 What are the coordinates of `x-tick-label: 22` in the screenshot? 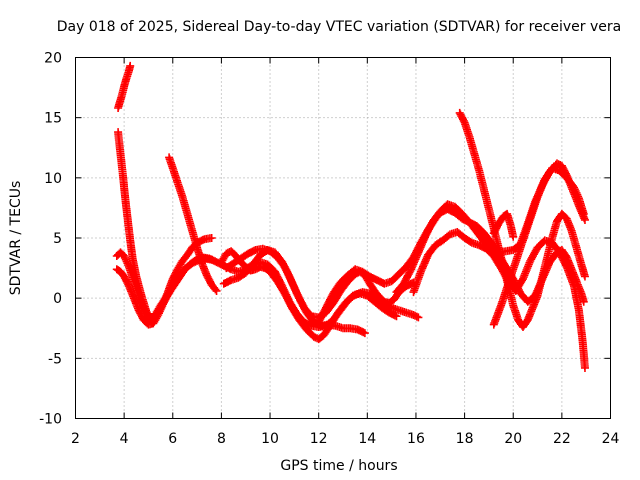 It's located at (562, 439).